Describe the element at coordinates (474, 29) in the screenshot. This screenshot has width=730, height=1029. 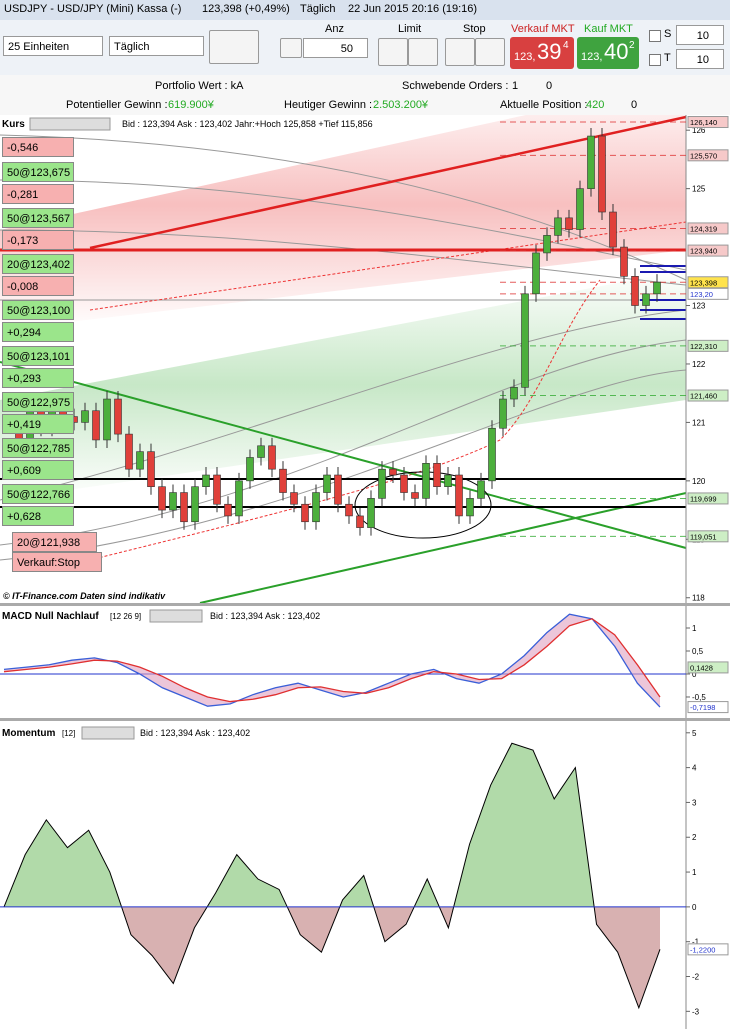
I see `stop-label: Stop` at that location.